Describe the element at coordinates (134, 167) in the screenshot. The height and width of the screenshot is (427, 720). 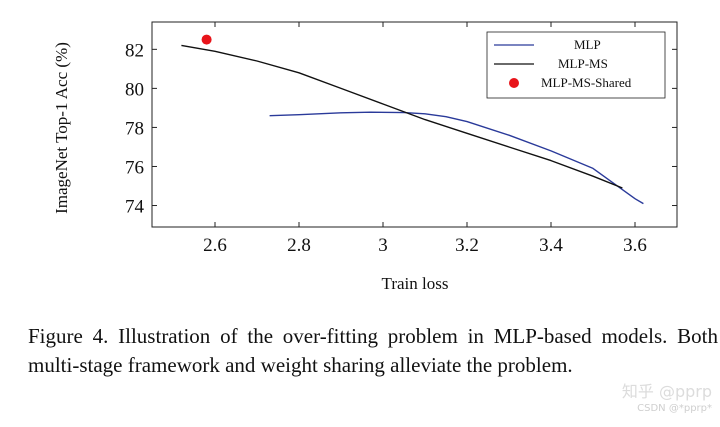
I see `y-tick-label: 76` at that location.